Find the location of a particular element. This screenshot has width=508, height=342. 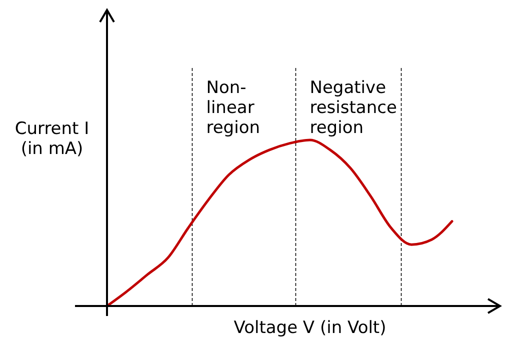

text: Non- linear region is located at coordinates (233, 108).